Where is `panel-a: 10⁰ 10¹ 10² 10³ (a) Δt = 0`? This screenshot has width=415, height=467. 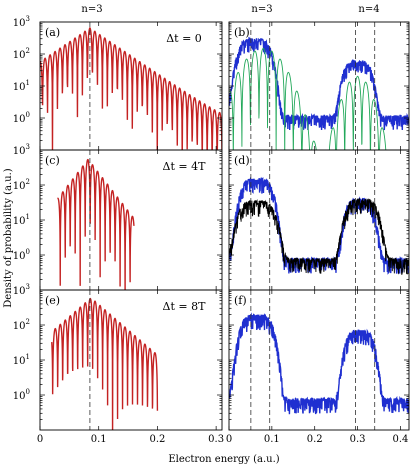 panel-a: 10⁰ 10¹ 10² 10³ (a) Δt = 0 is located at coordinates (118, 83).